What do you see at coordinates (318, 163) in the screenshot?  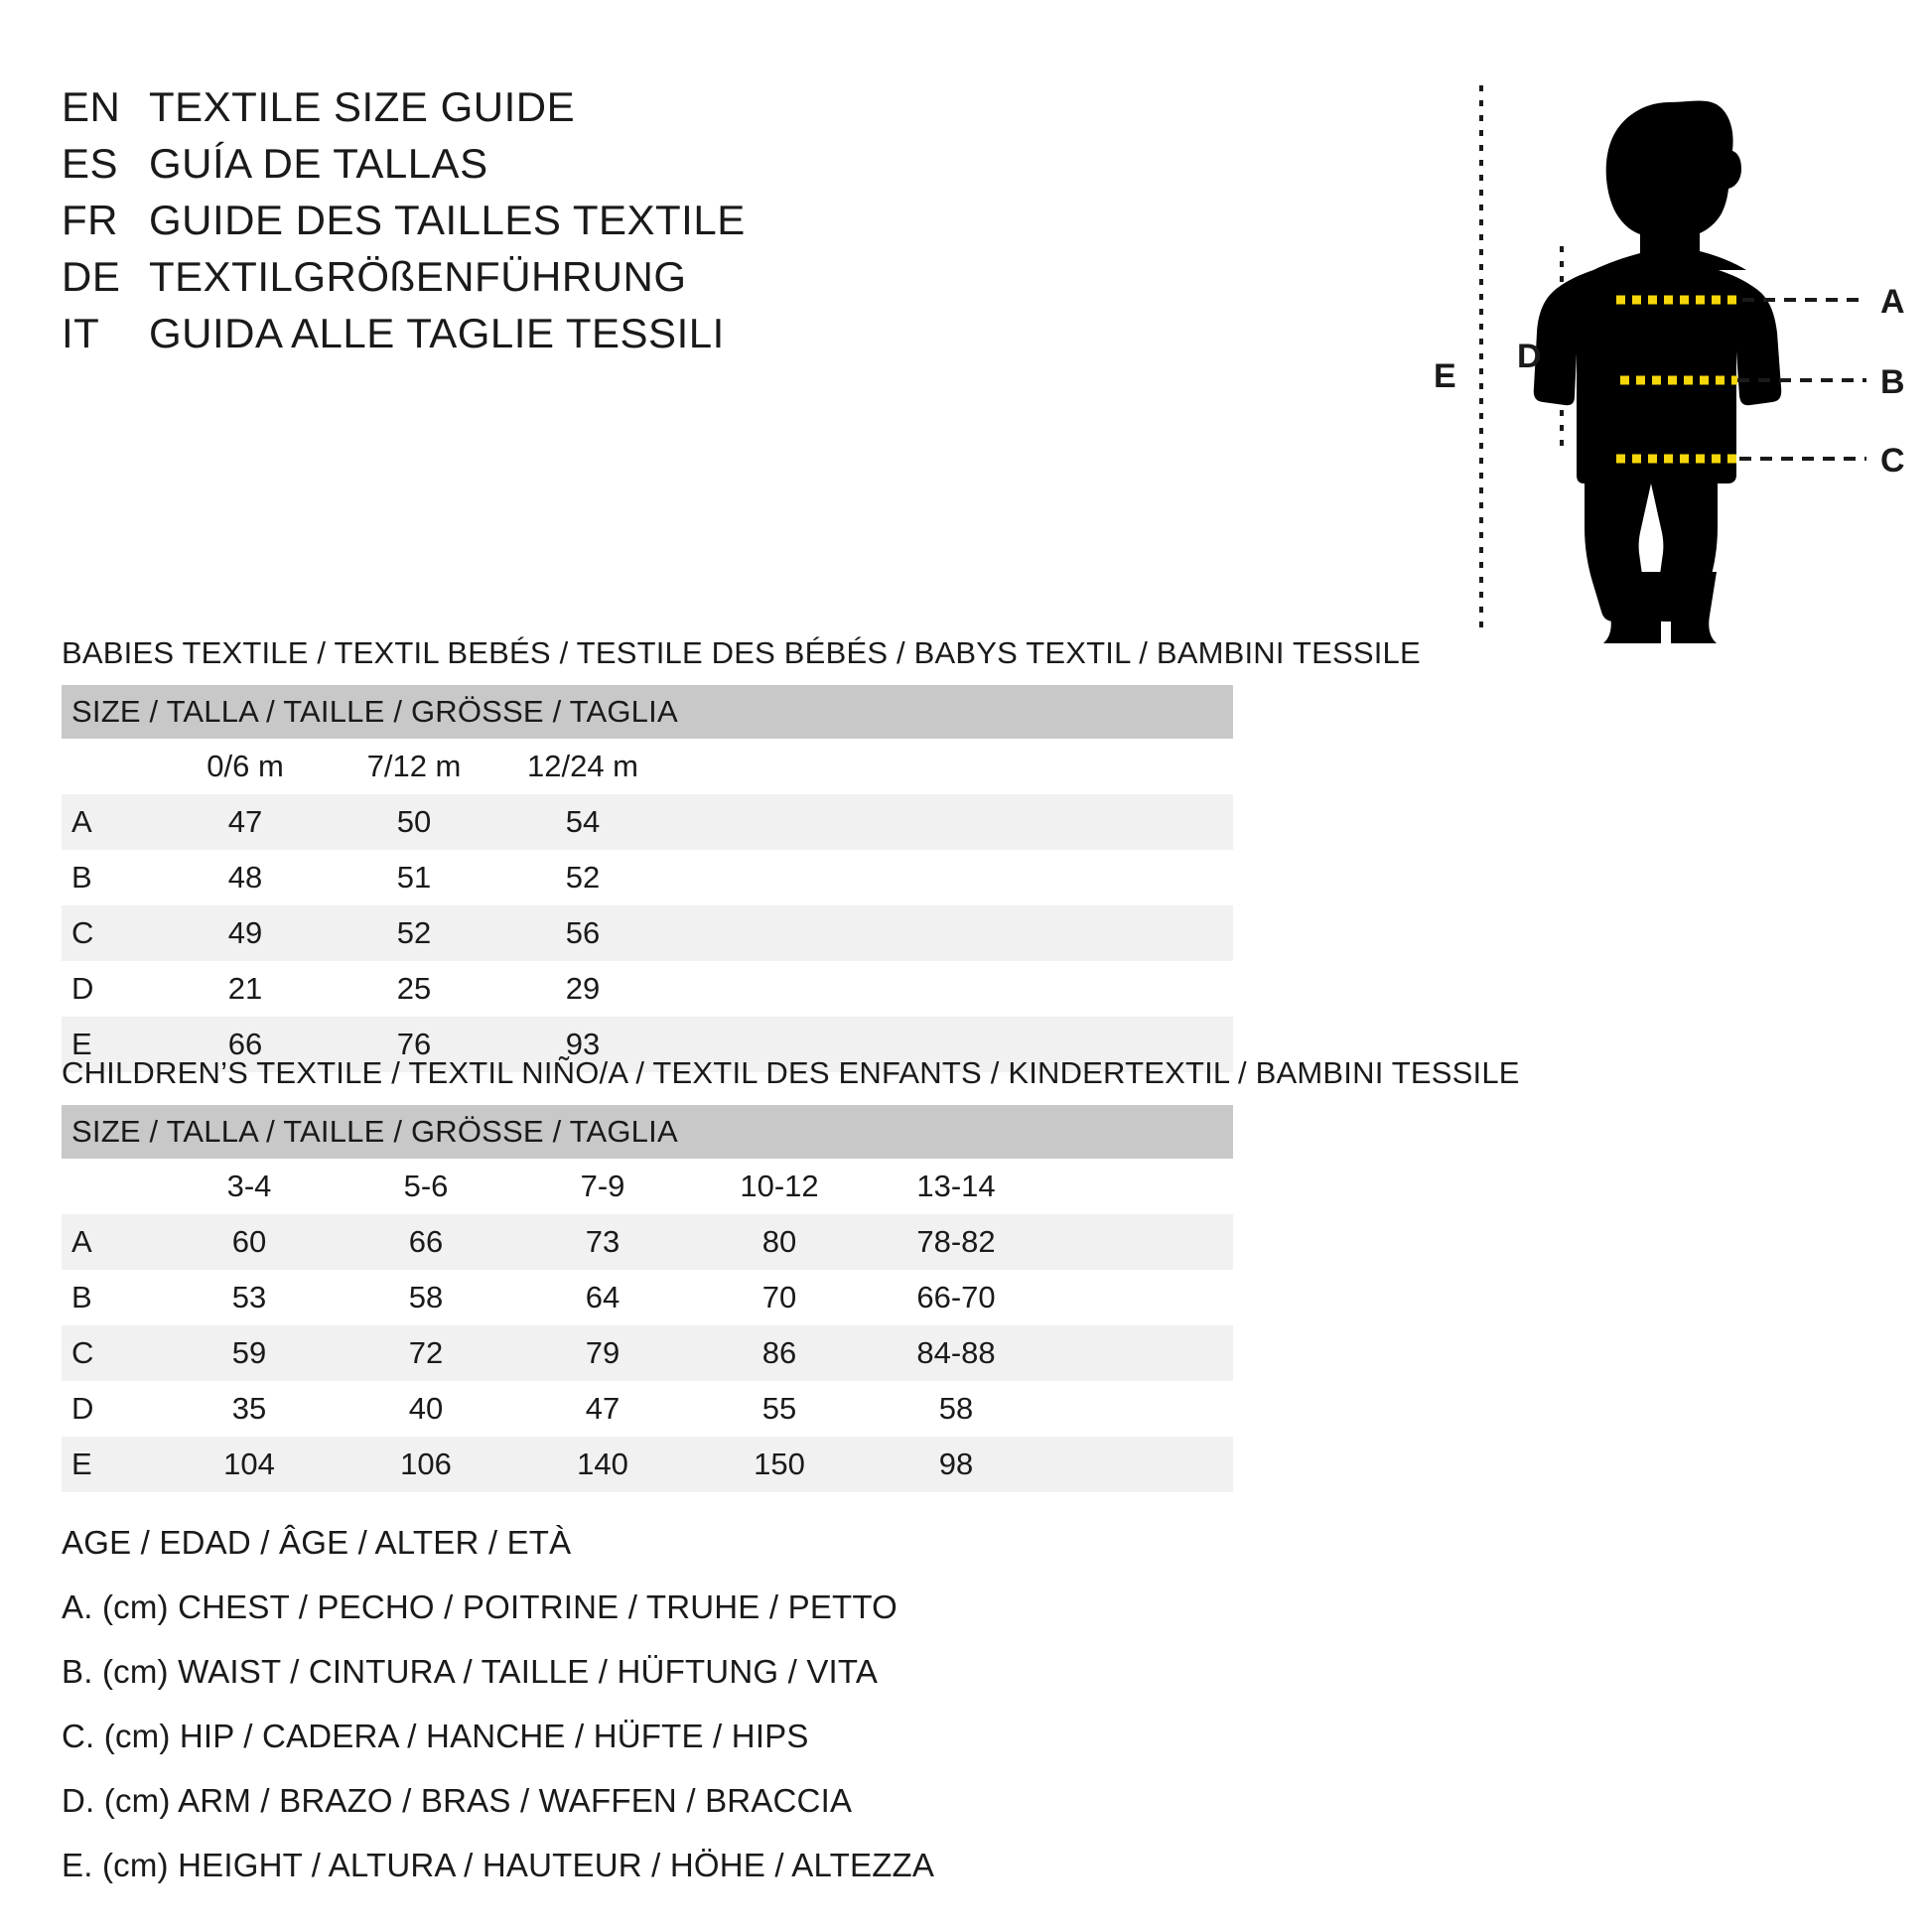 I see `language-title-es: GUÍA DE TALLAS` at bounding box center [318, 163].